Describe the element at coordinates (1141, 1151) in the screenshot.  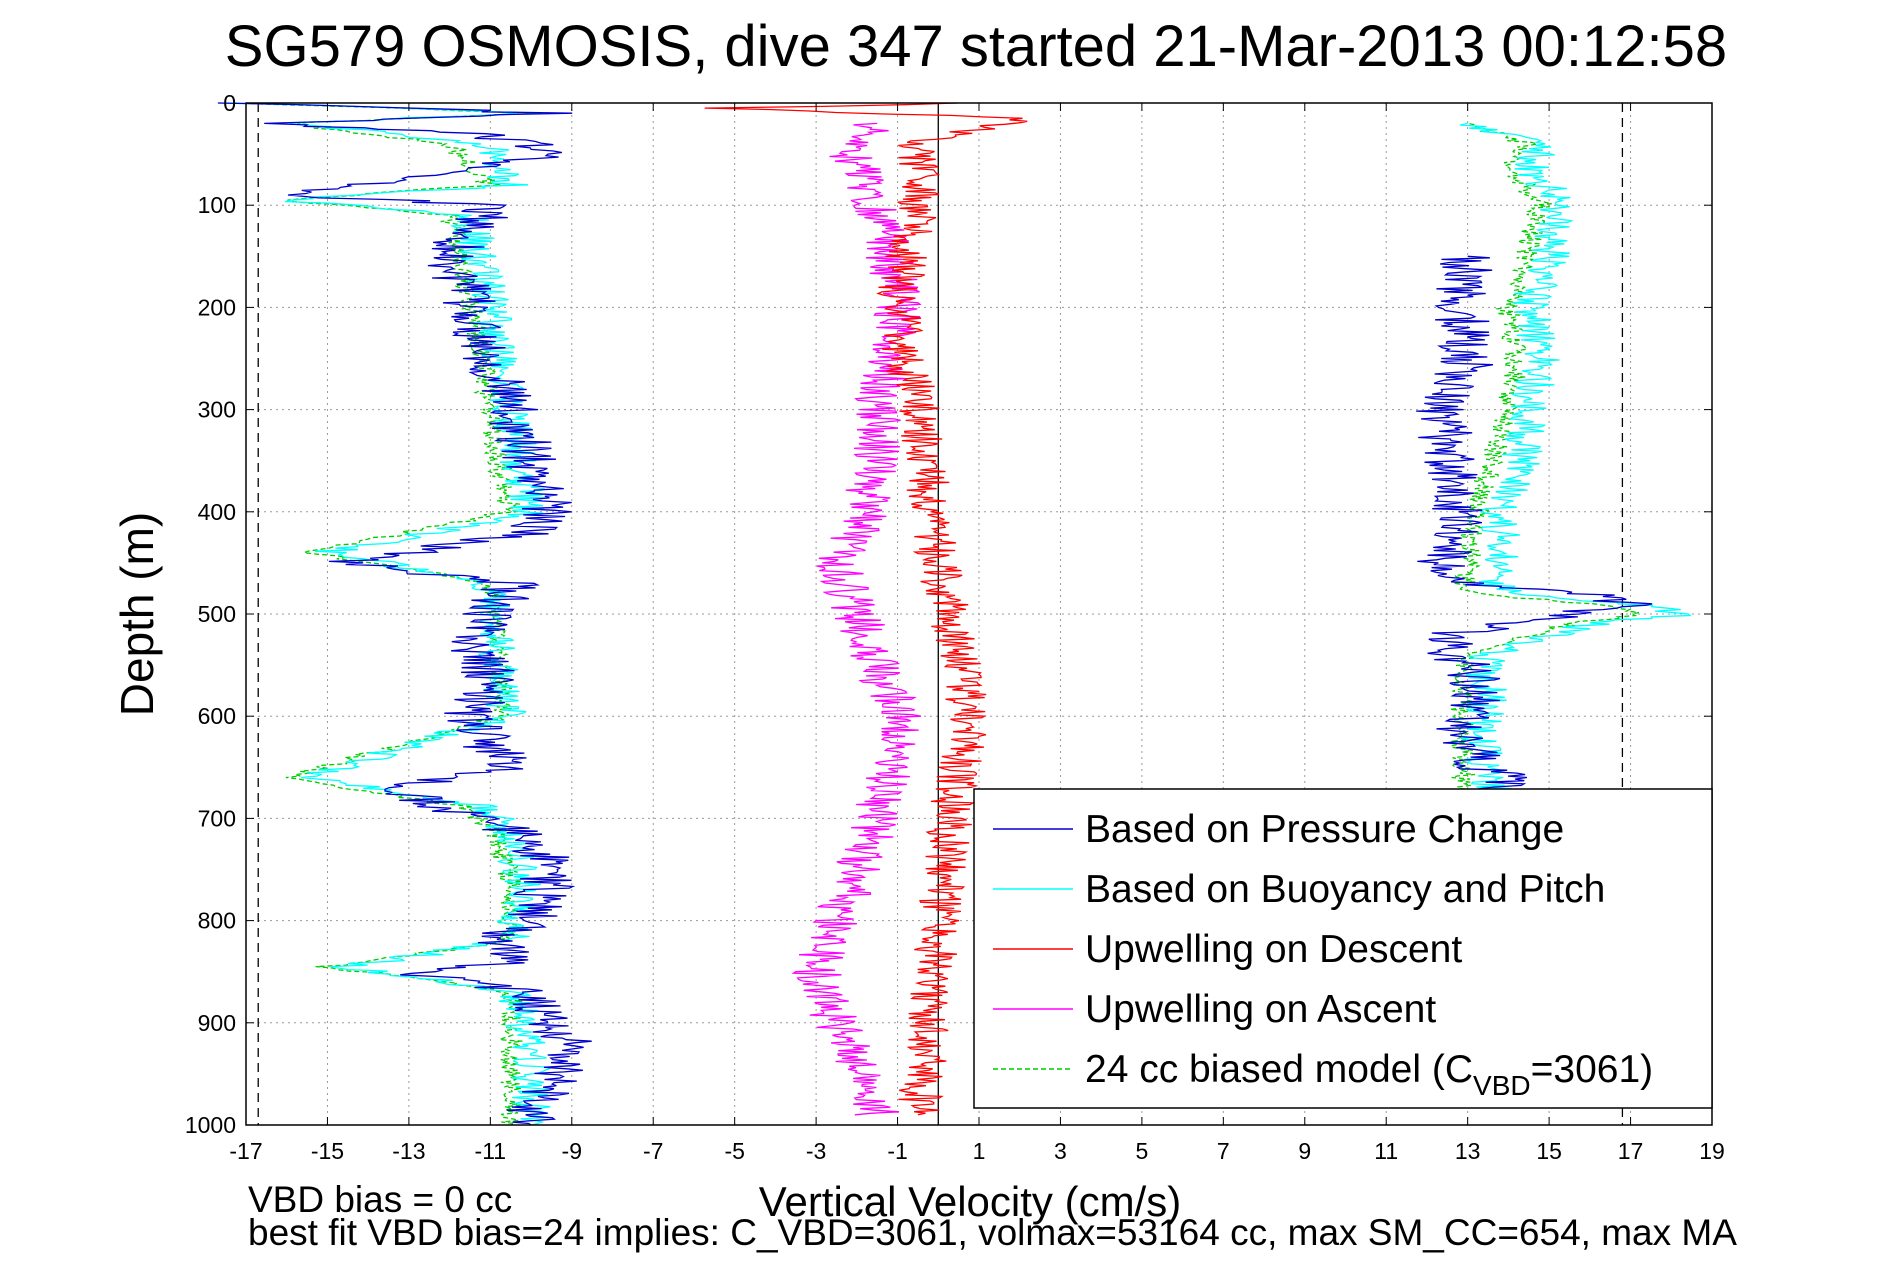
I see `x-tick-label-11: 5` at that location.